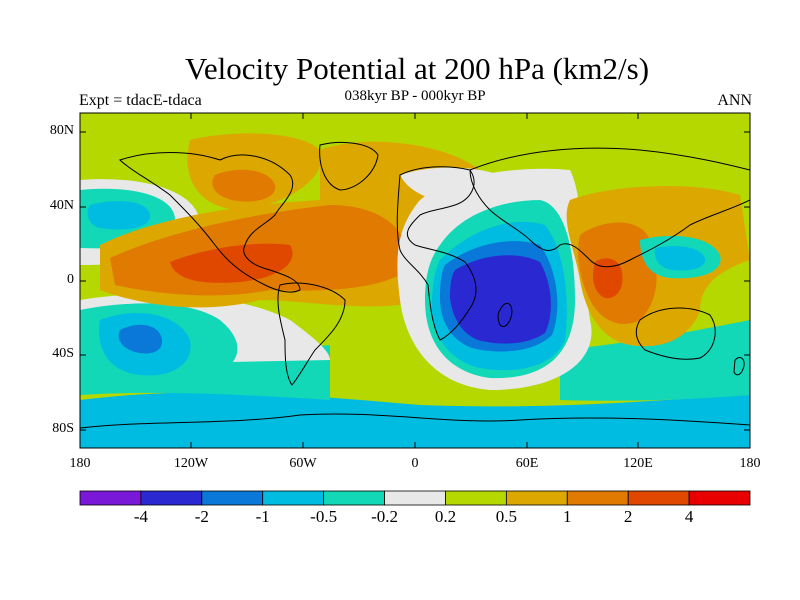 The image size is (800, 600). What do you see at coordinates (262, 516) in the screenshot?
I see `colorbar-label: -1` at bounding box center [262, 516].